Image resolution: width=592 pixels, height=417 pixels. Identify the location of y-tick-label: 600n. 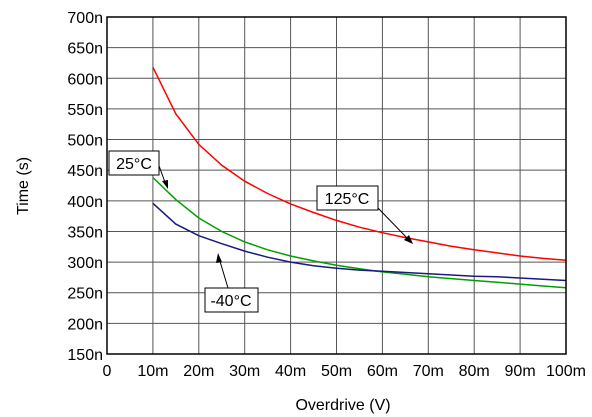
(85, 79).